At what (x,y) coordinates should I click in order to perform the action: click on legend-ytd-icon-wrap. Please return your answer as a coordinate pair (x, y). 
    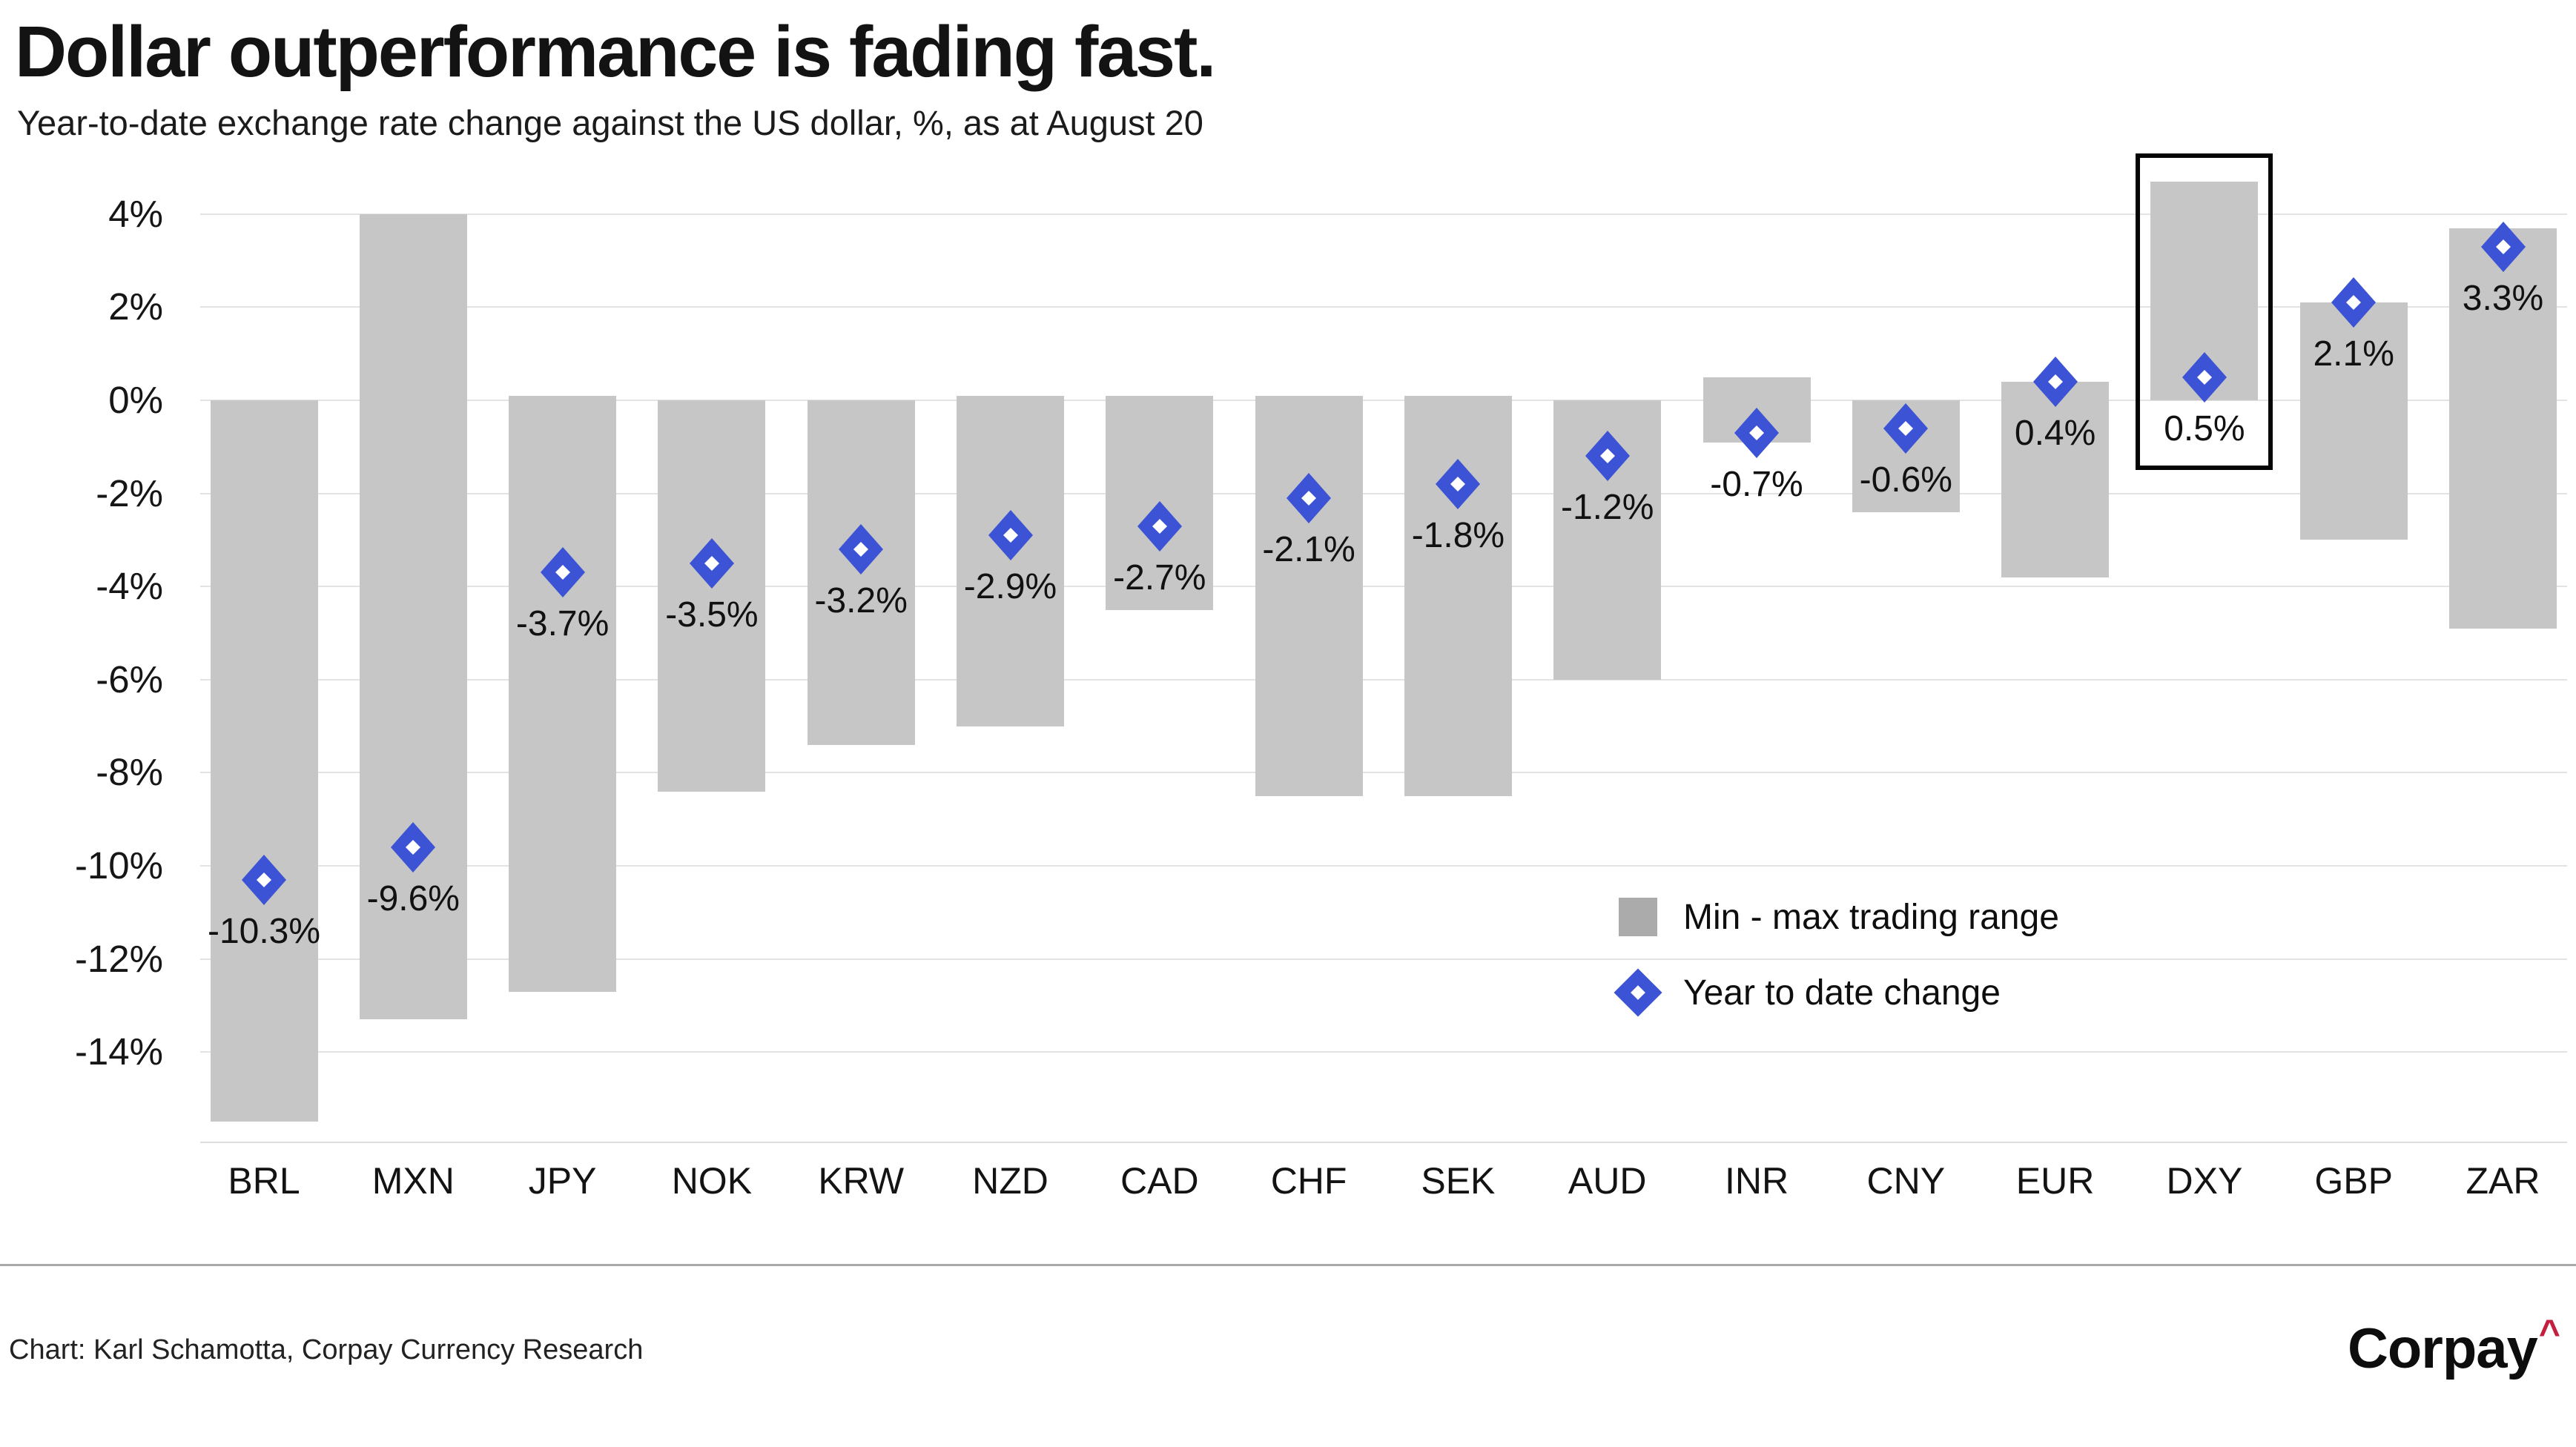
    Looking at the image, I should click on (1638, 993).